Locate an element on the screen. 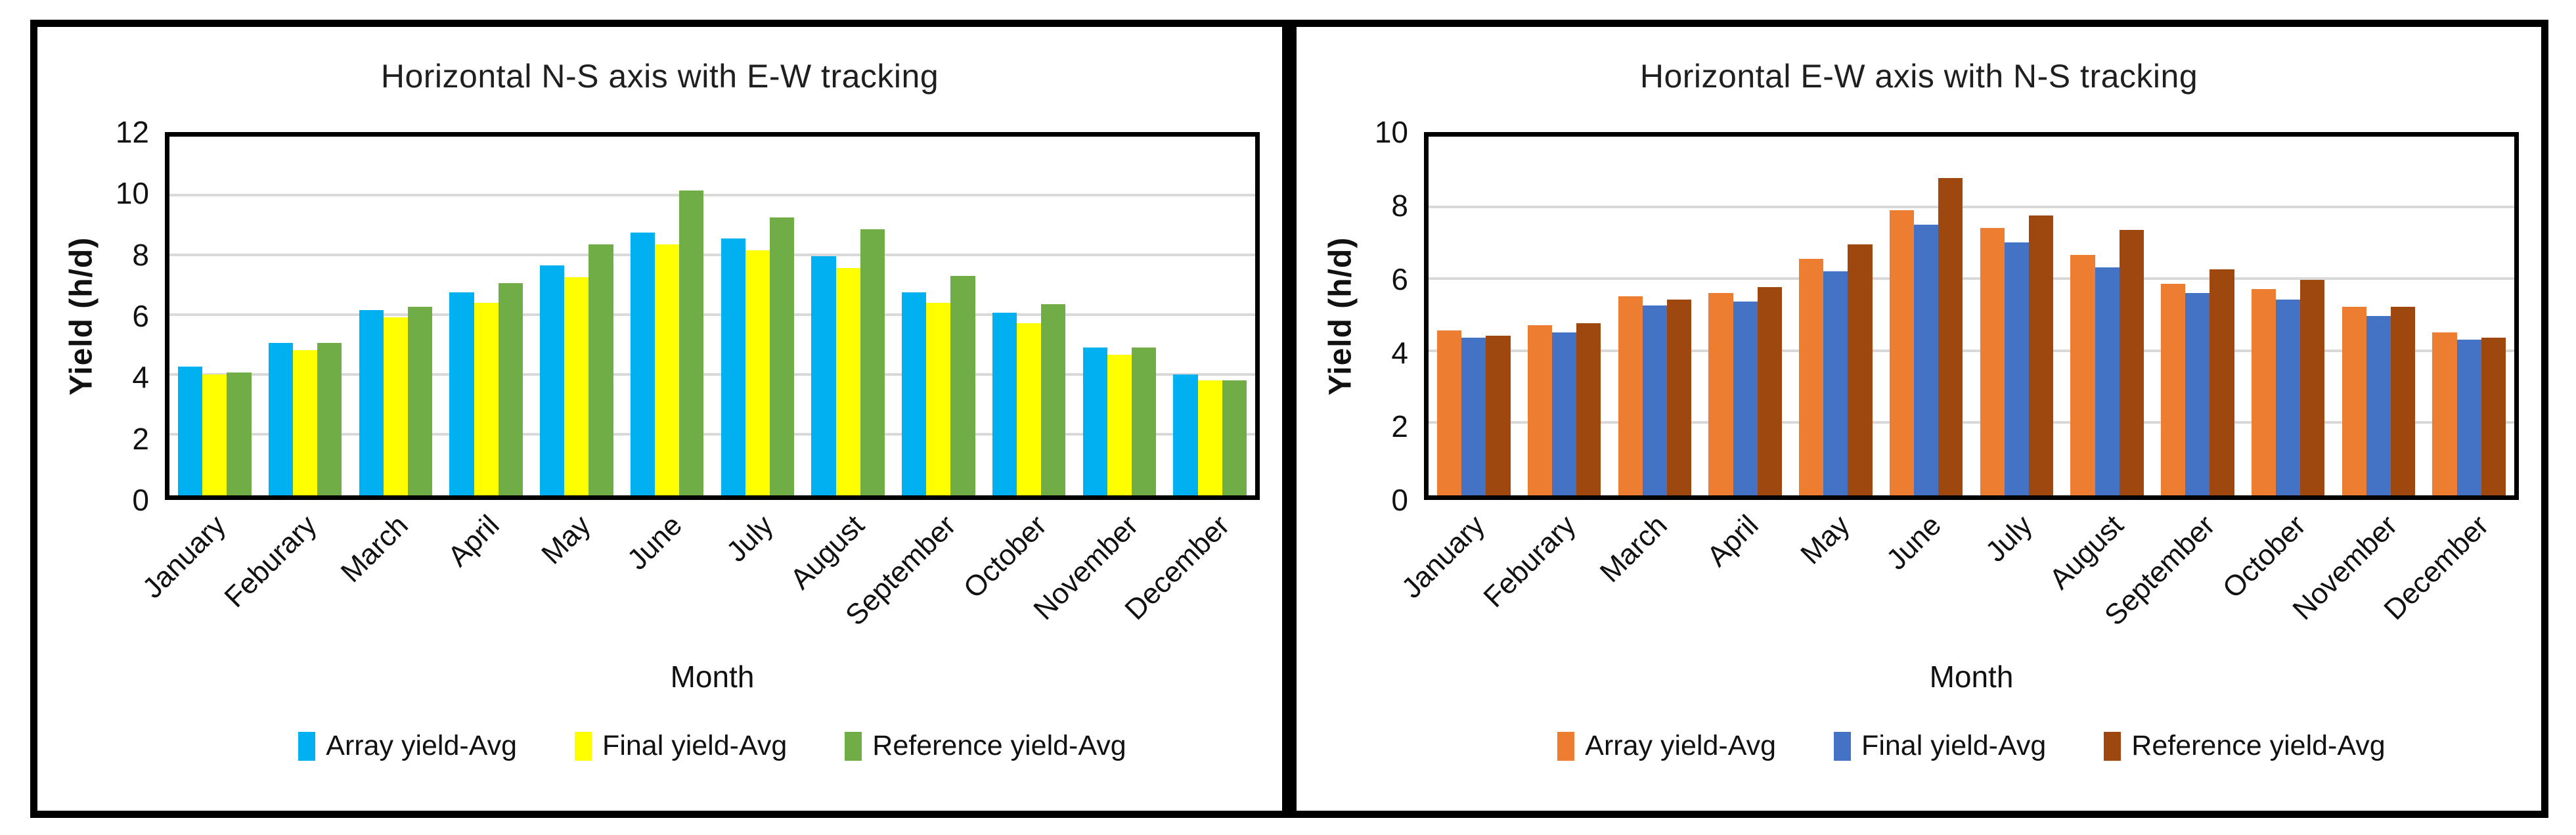  y-tick-label: 12 is located at coordinates (132, 132).